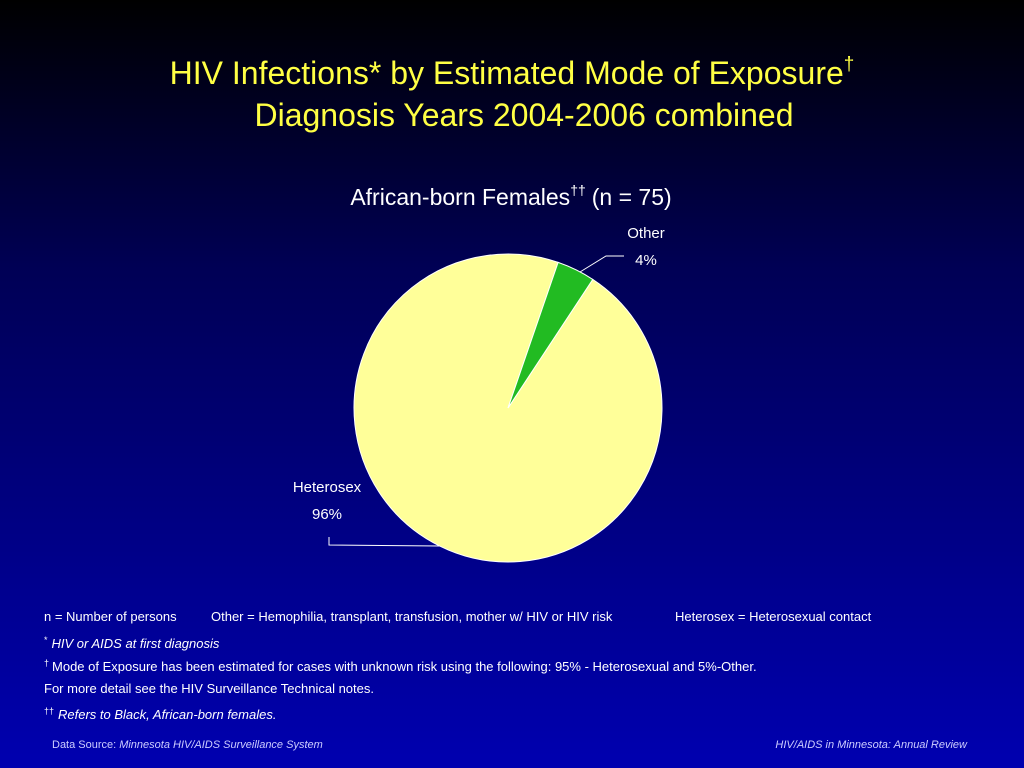  What do you see at coordinates (646, 233) in the screenshot?
I see `slice-label: Other` at bounding box center [646, 233].